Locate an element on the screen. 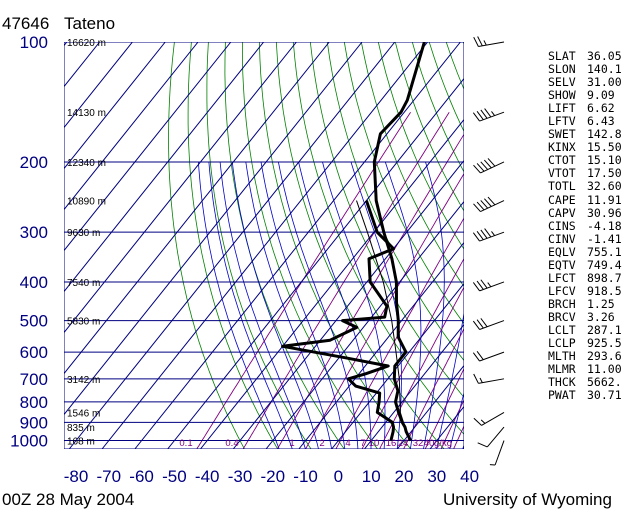  index-key: PWAT is located at coordinates (562, 395).